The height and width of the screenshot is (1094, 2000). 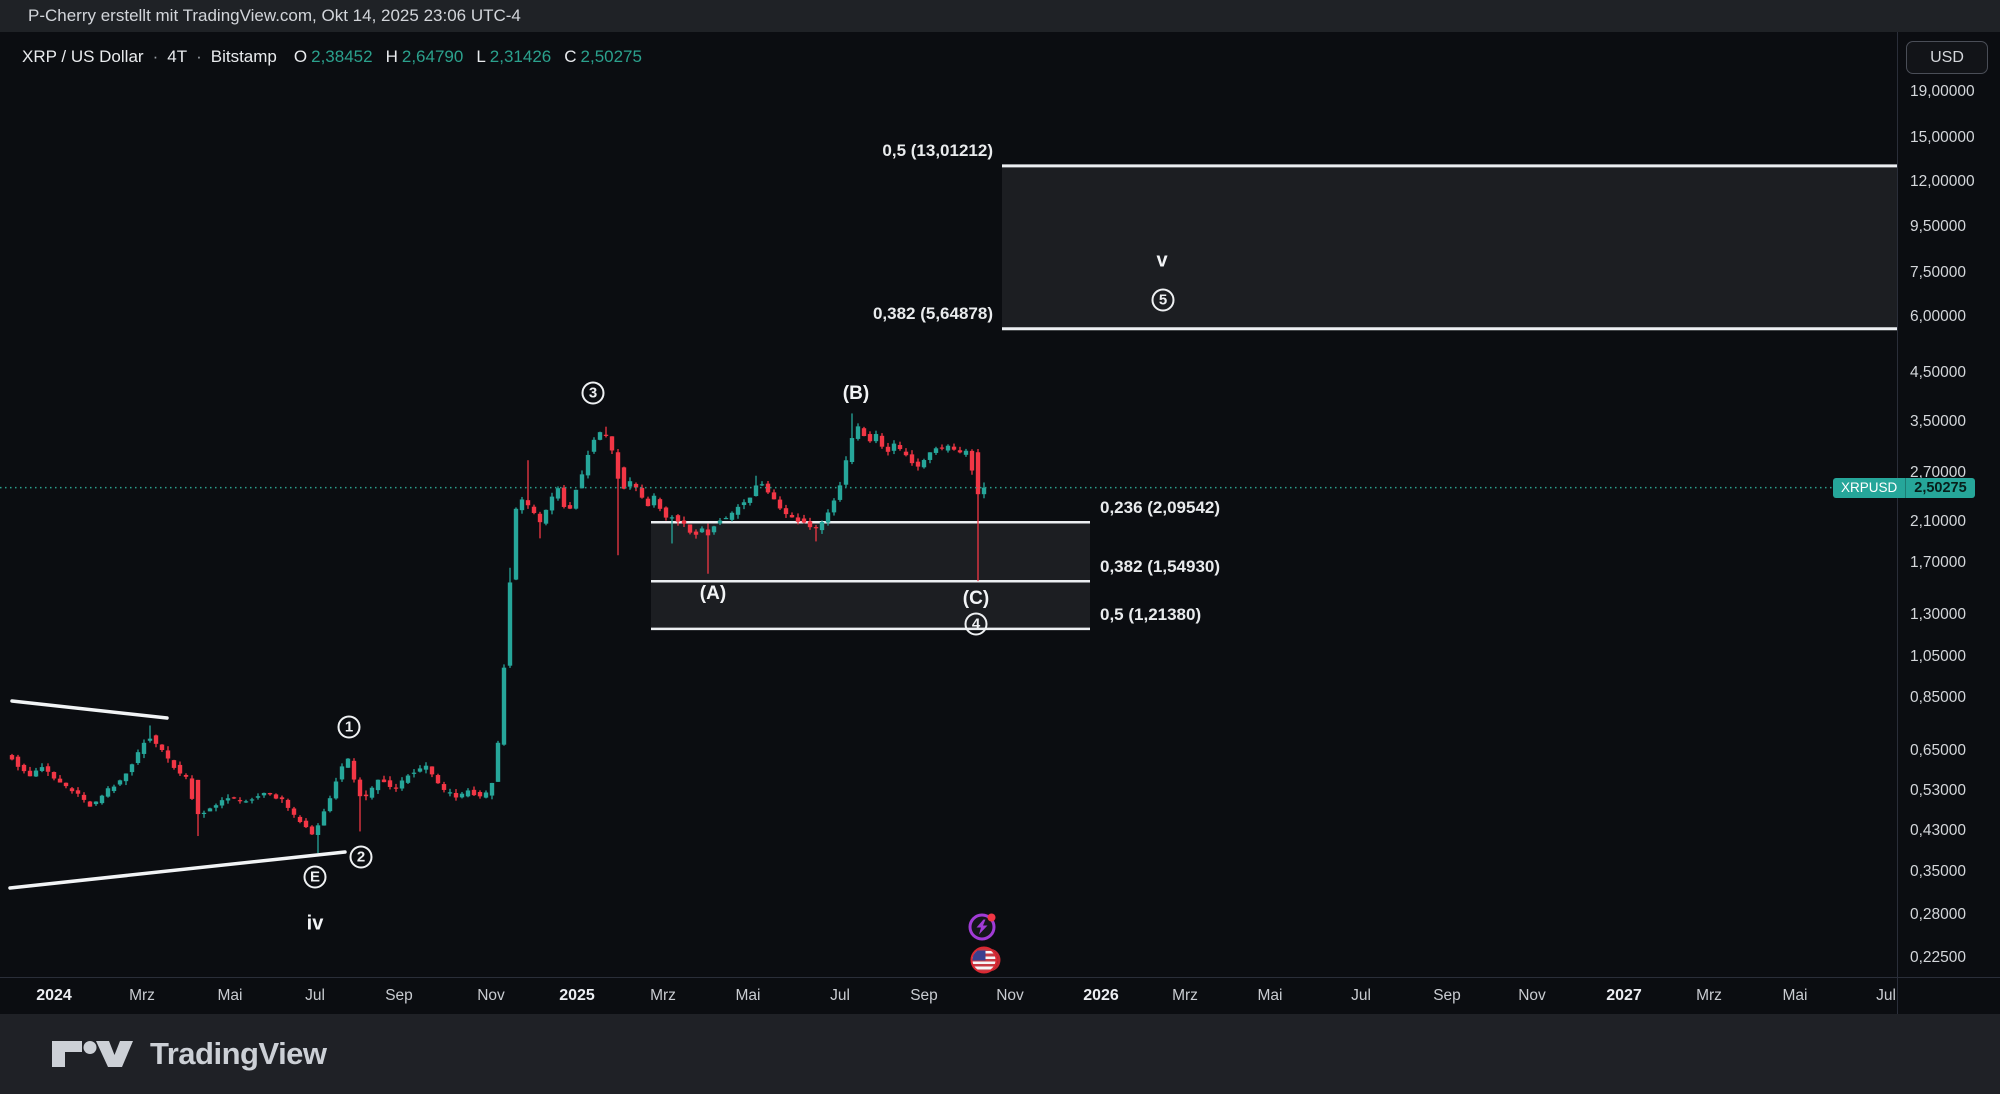 What do you see at coordinates (1904, 487) in the screenshot?
I see `last-price-tag: XRPUSD 2,50275` at bounding box center [1904, 487].